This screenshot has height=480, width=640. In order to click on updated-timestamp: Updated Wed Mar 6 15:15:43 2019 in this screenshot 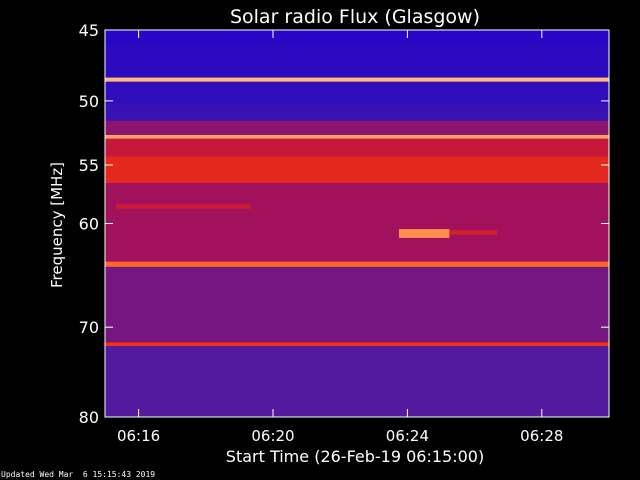, I will do `click(78, 474)`.